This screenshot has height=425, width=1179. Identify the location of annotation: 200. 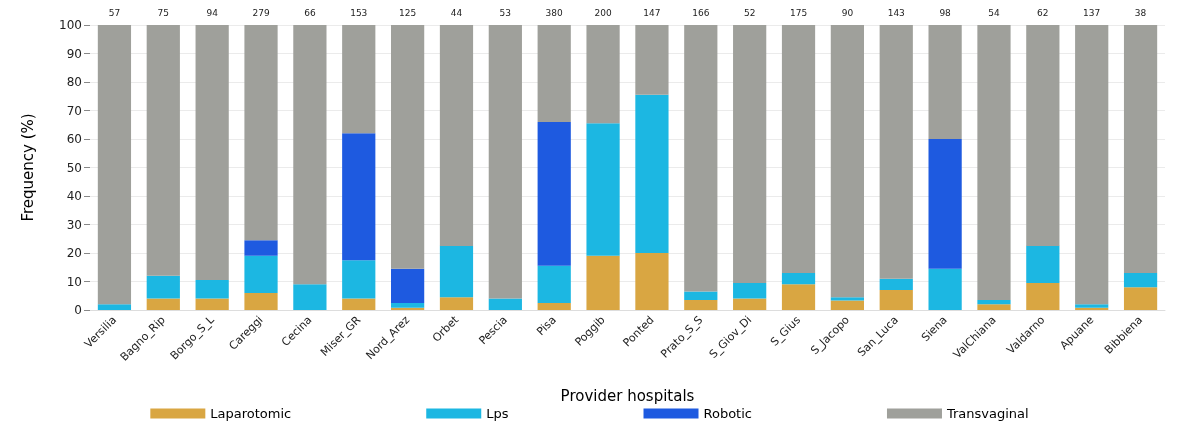
(603, 12).